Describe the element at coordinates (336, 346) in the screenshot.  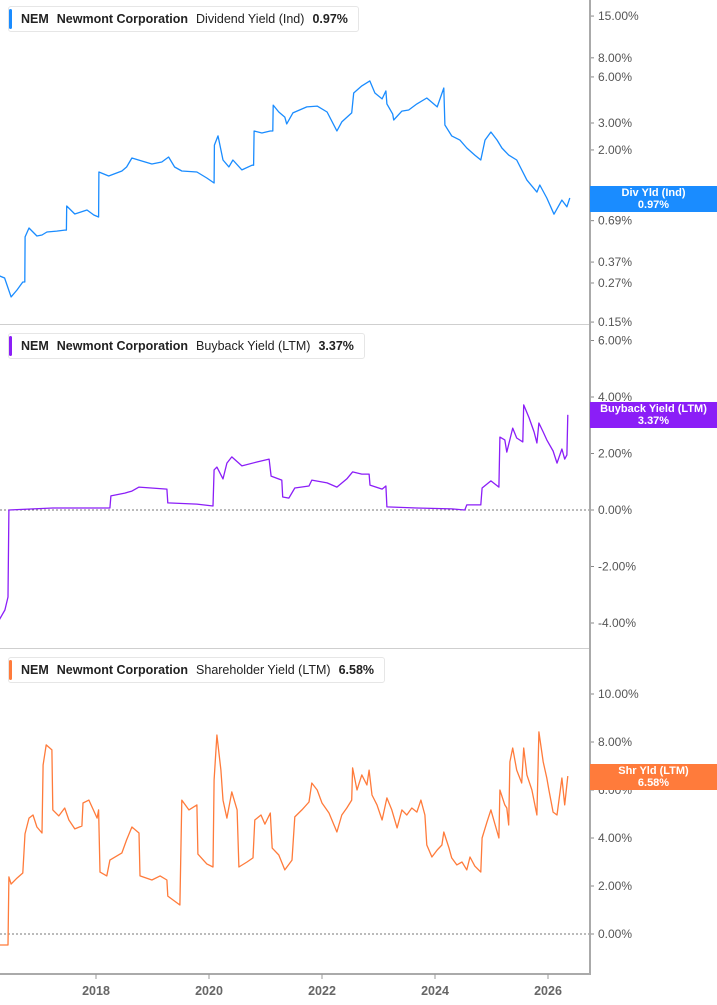
I see `legend-value: 3.37%` at that location.